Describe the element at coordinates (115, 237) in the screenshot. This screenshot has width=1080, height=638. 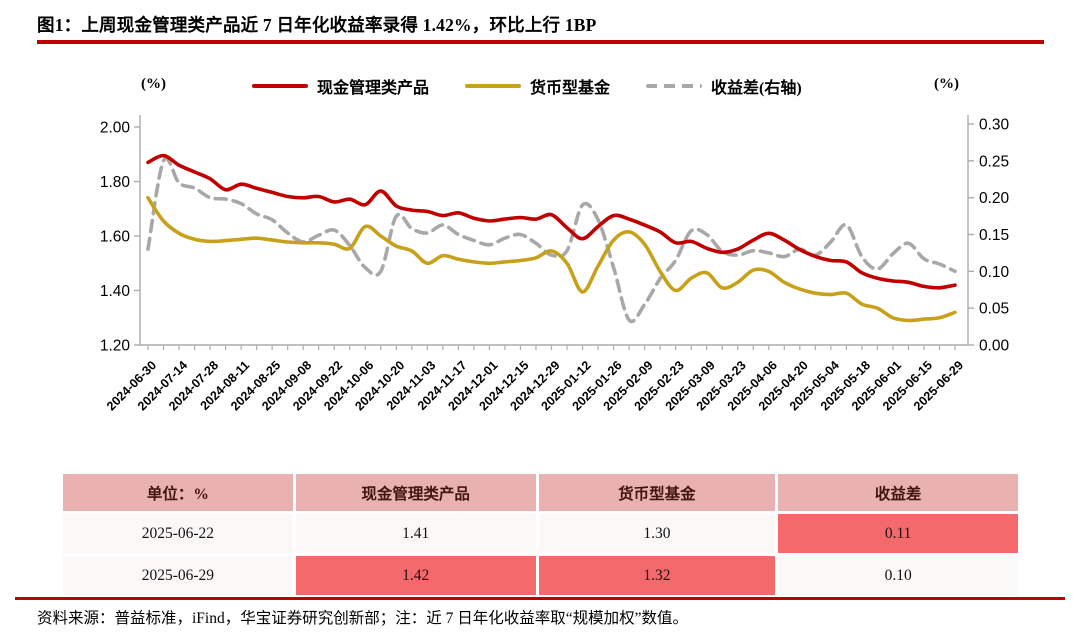
I see `svg-text: 1.60` at that location.